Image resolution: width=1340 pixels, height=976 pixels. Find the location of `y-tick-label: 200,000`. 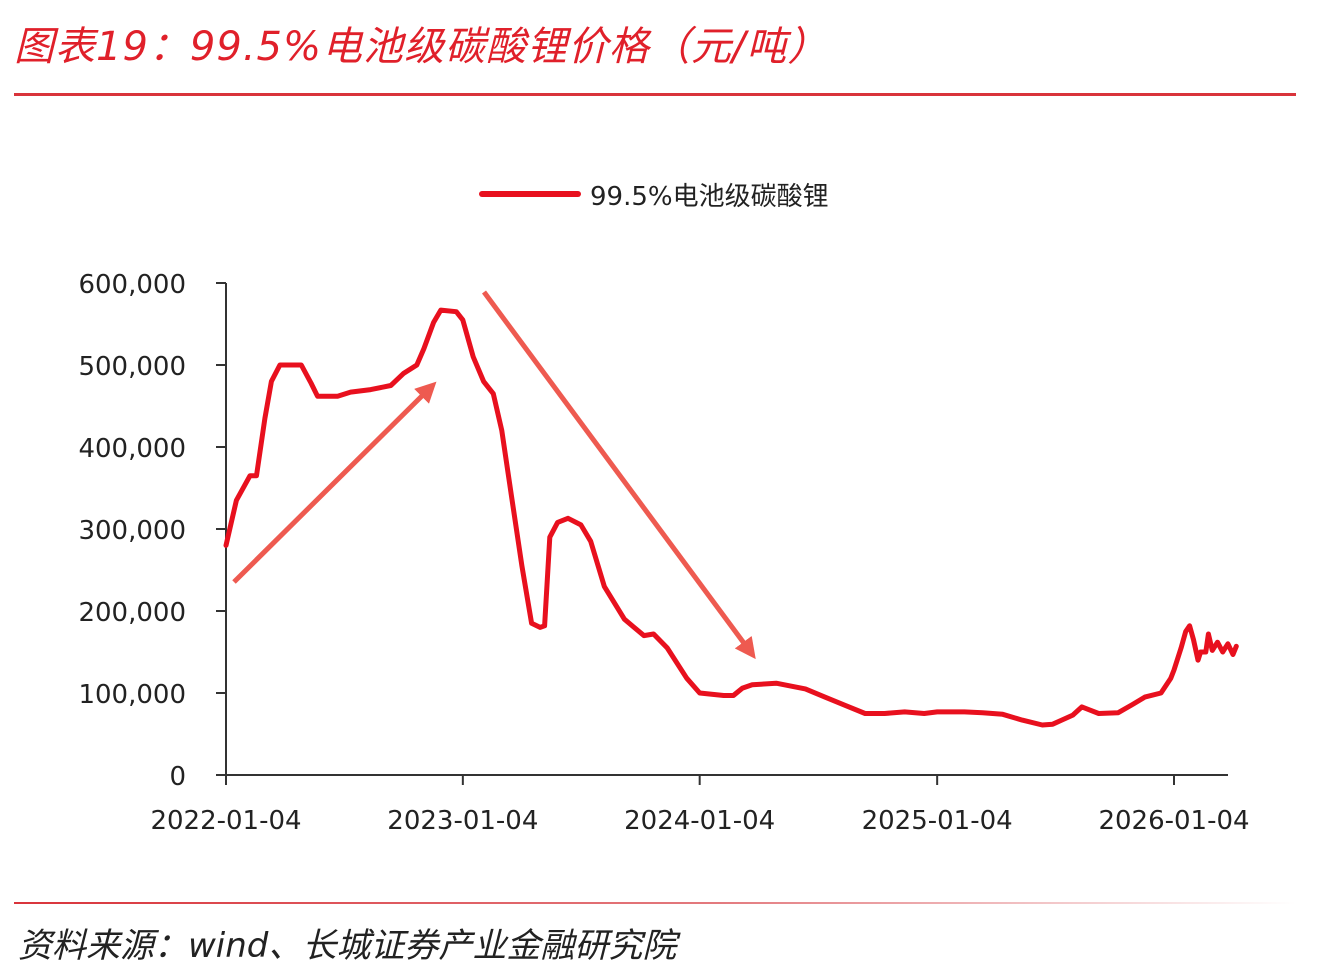

y-tick-label: 200,000 is located at coordinates (132, 613).